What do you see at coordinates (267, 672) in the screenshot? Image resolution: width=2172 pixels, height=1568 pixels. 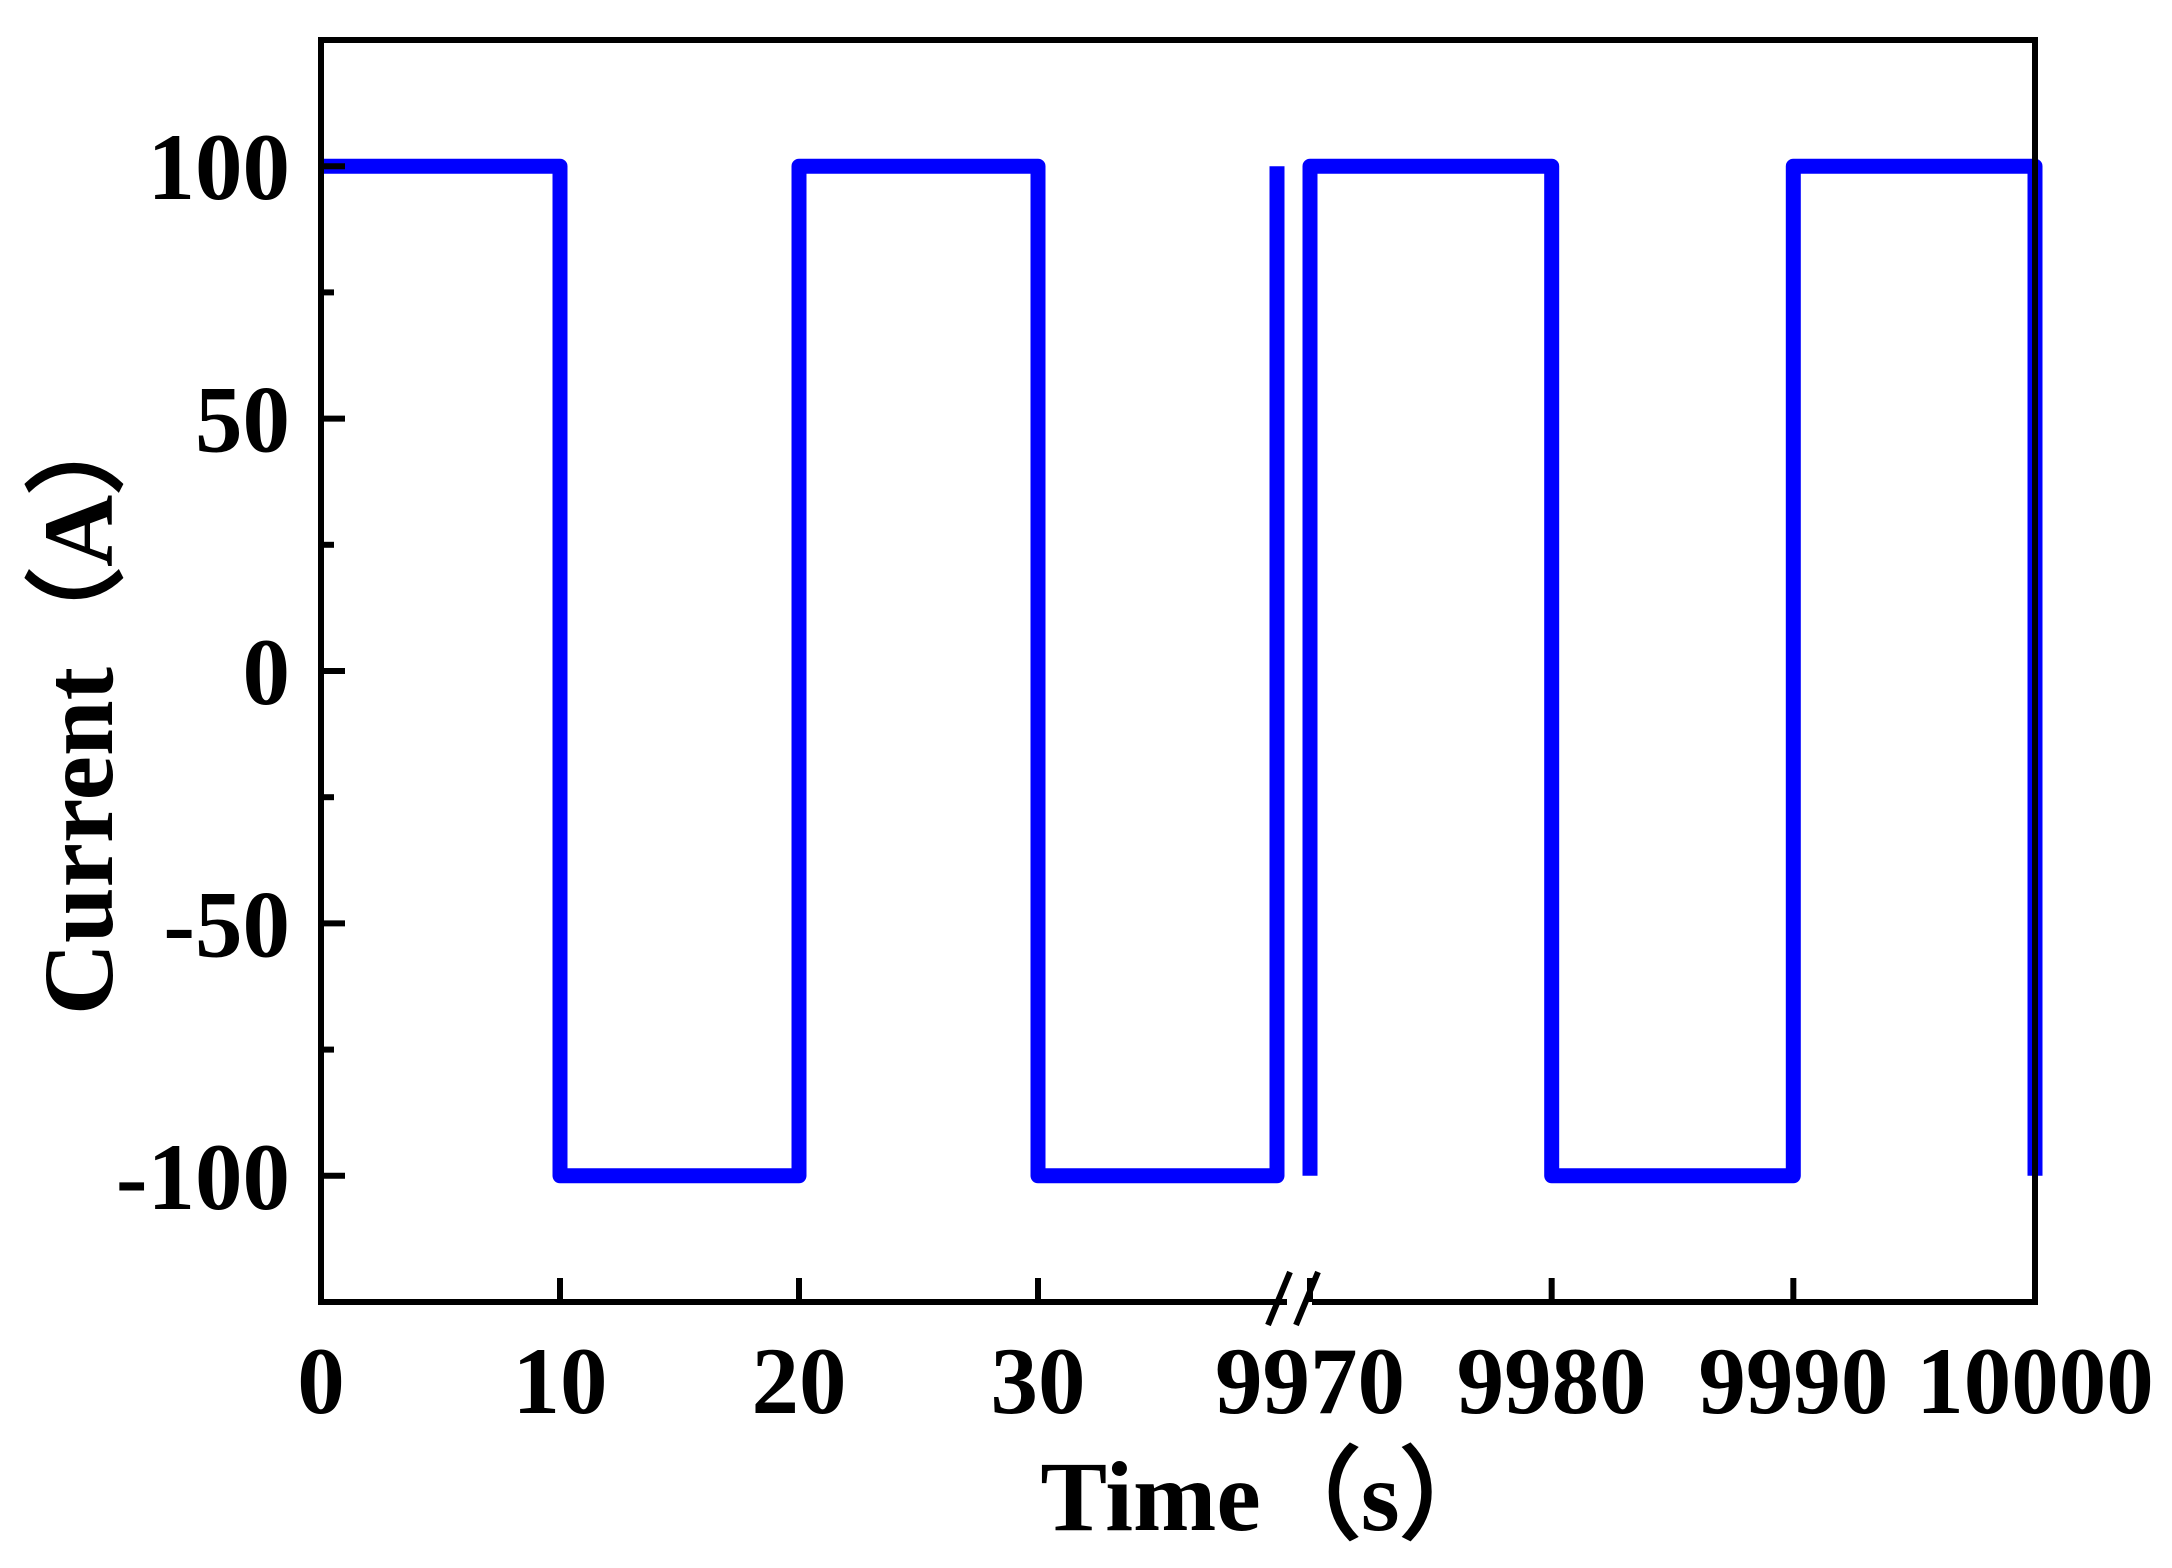 I see `y-tick-label: 0` at bounding box center [267, 672].